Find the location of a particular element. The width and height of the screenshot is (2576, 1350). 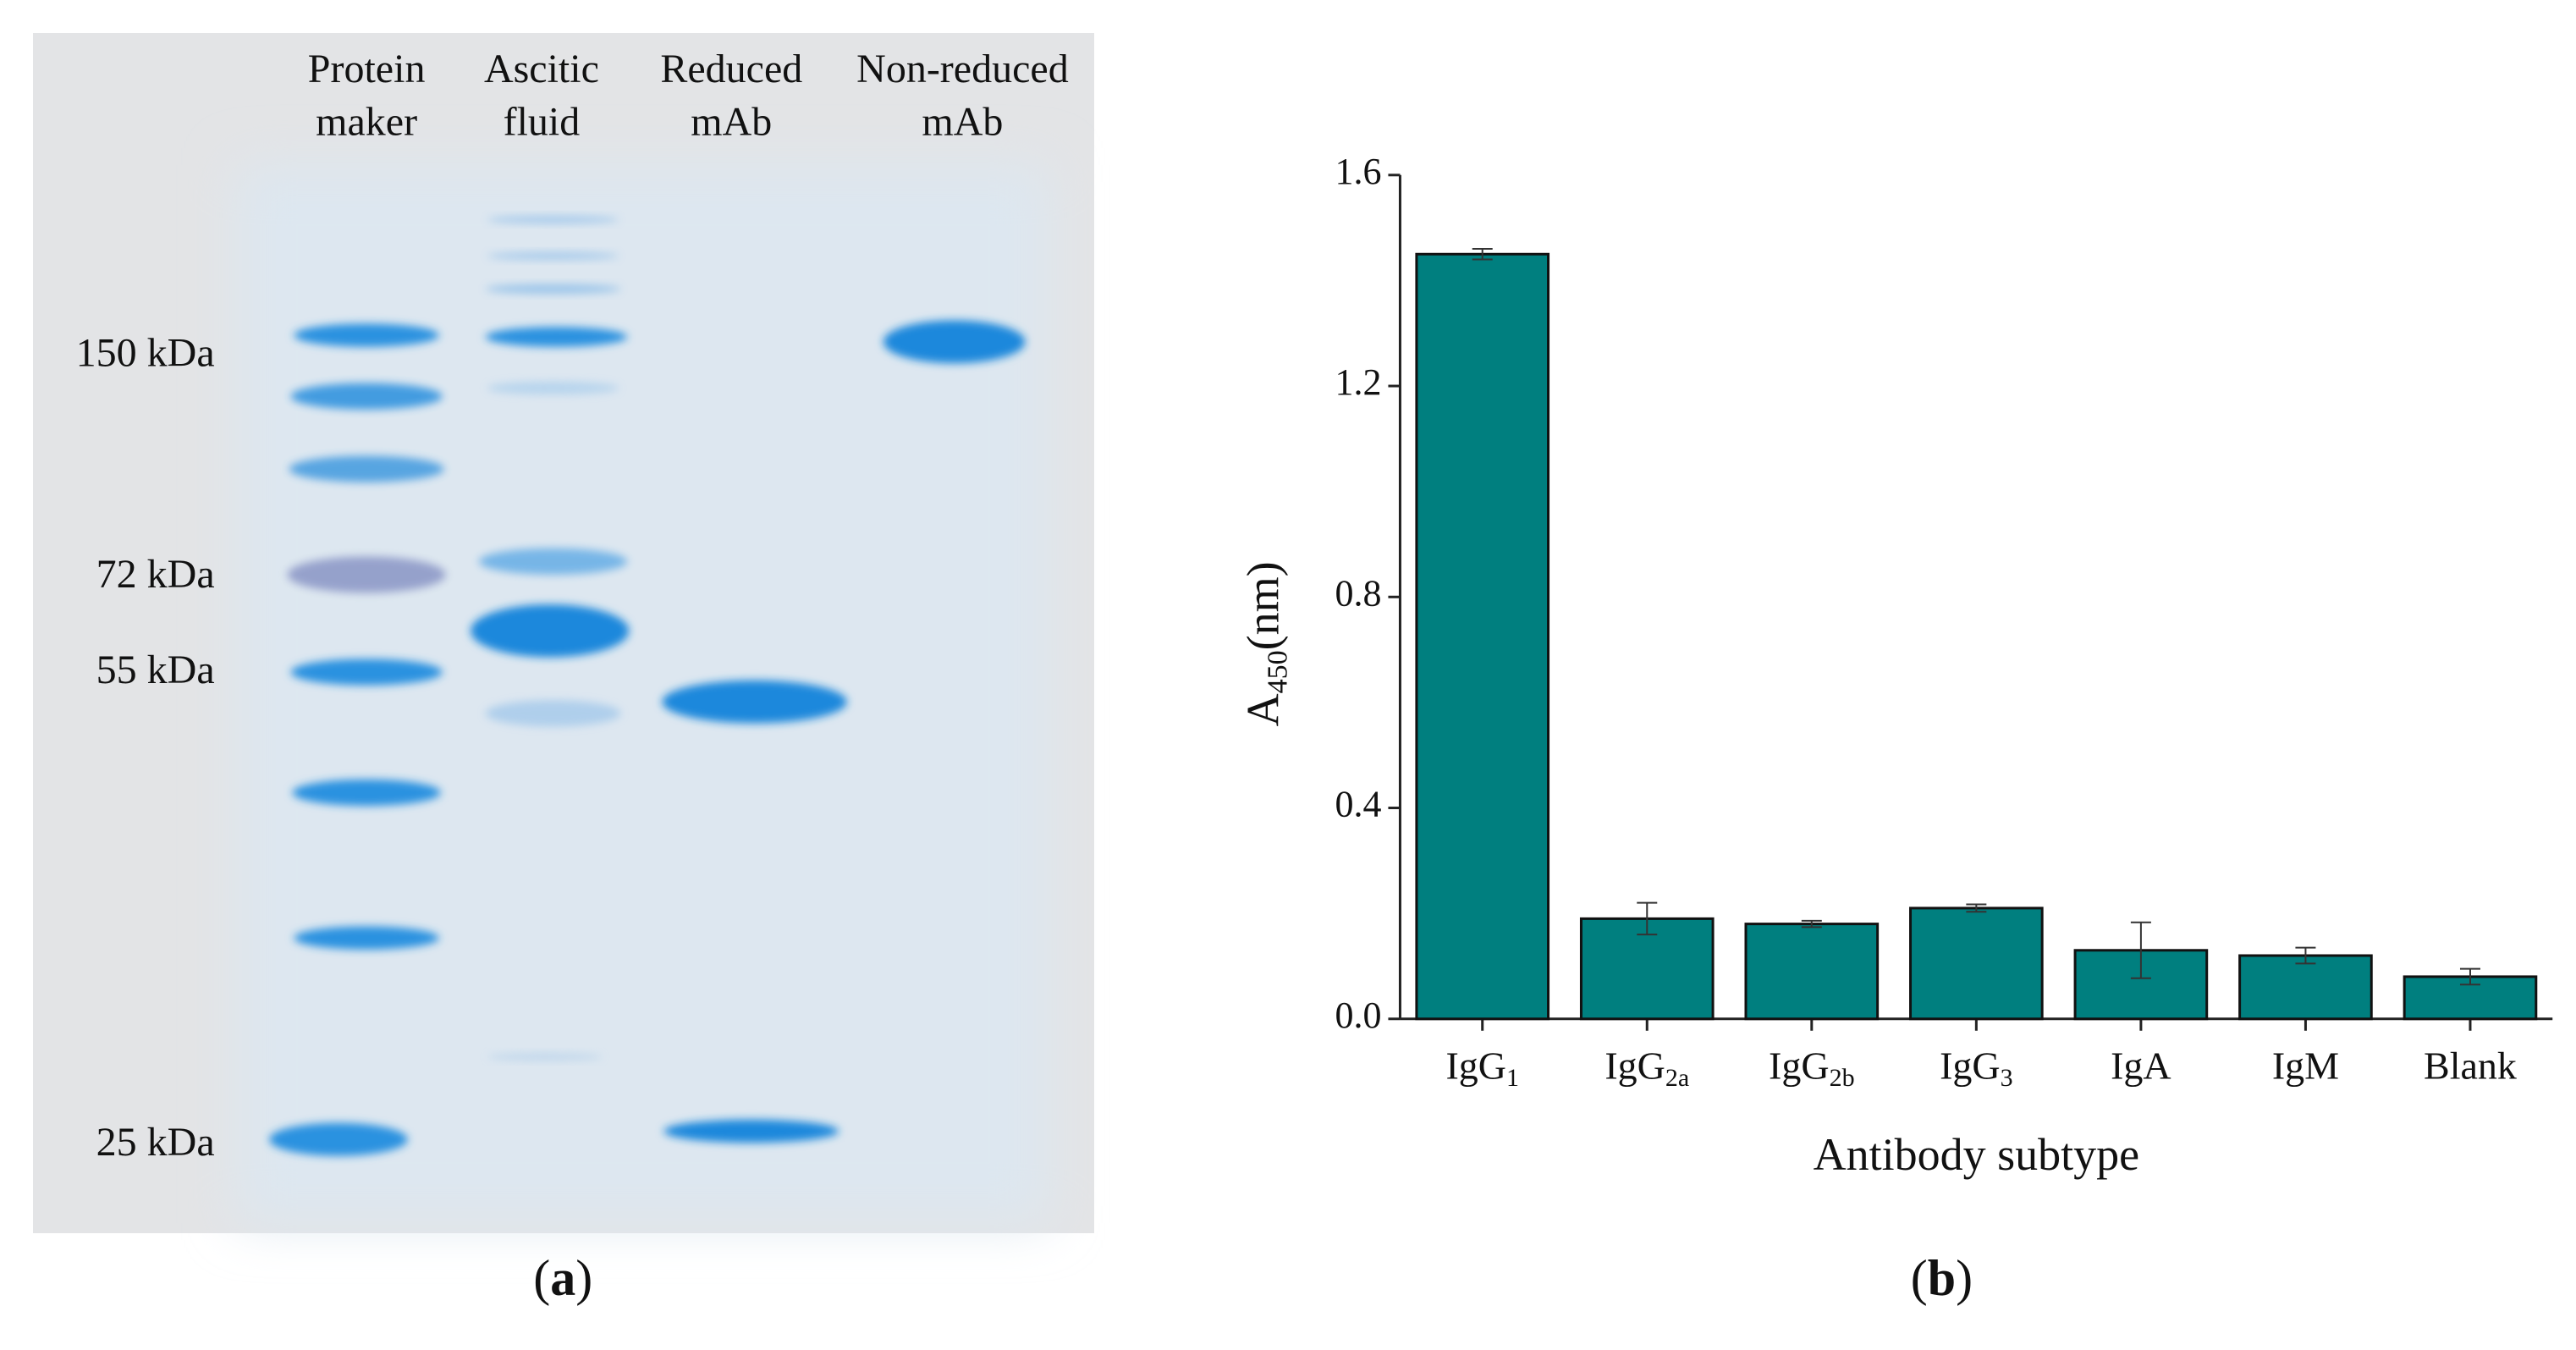

x-tick-label: IgA is located at coordinates (2141, 1065).